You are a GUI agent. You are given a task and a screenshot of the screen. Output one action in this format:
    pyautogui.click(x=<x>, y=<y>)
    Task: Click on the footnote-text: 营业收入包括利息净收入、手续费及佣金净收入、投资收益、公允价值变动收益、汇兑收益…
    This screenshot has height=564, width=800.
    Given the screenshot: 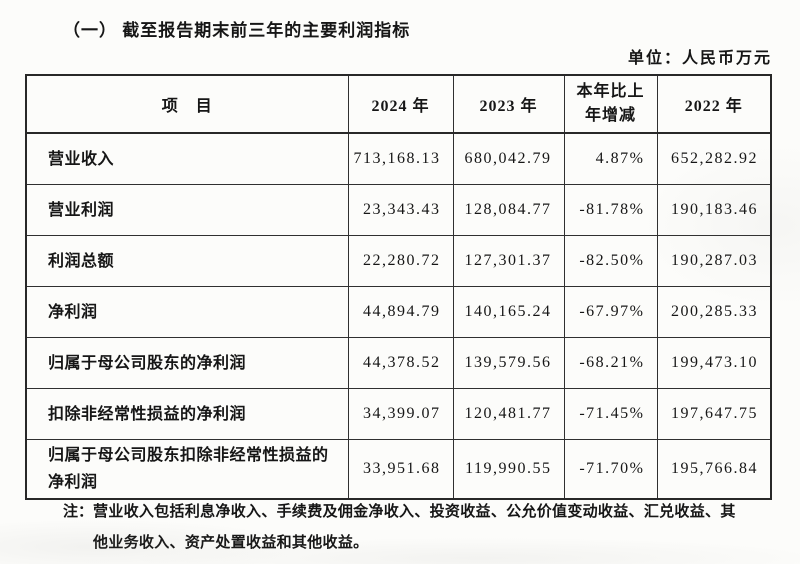 What is the action you would take?
    pyautogui.click(x=414, y=527)
    